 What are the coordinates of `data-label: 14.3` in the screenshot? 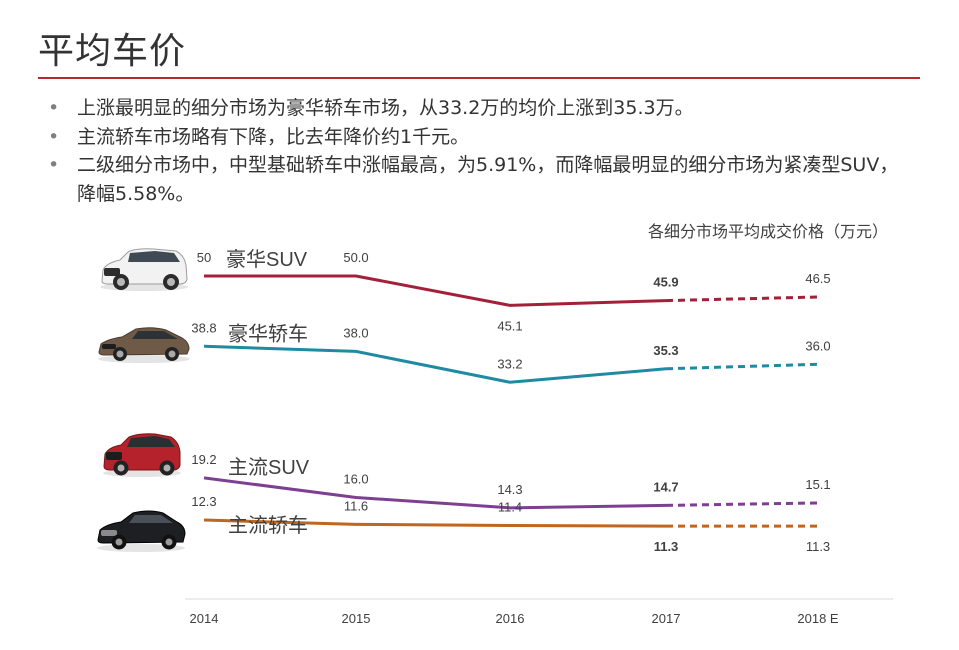 It's located at (509, 489).